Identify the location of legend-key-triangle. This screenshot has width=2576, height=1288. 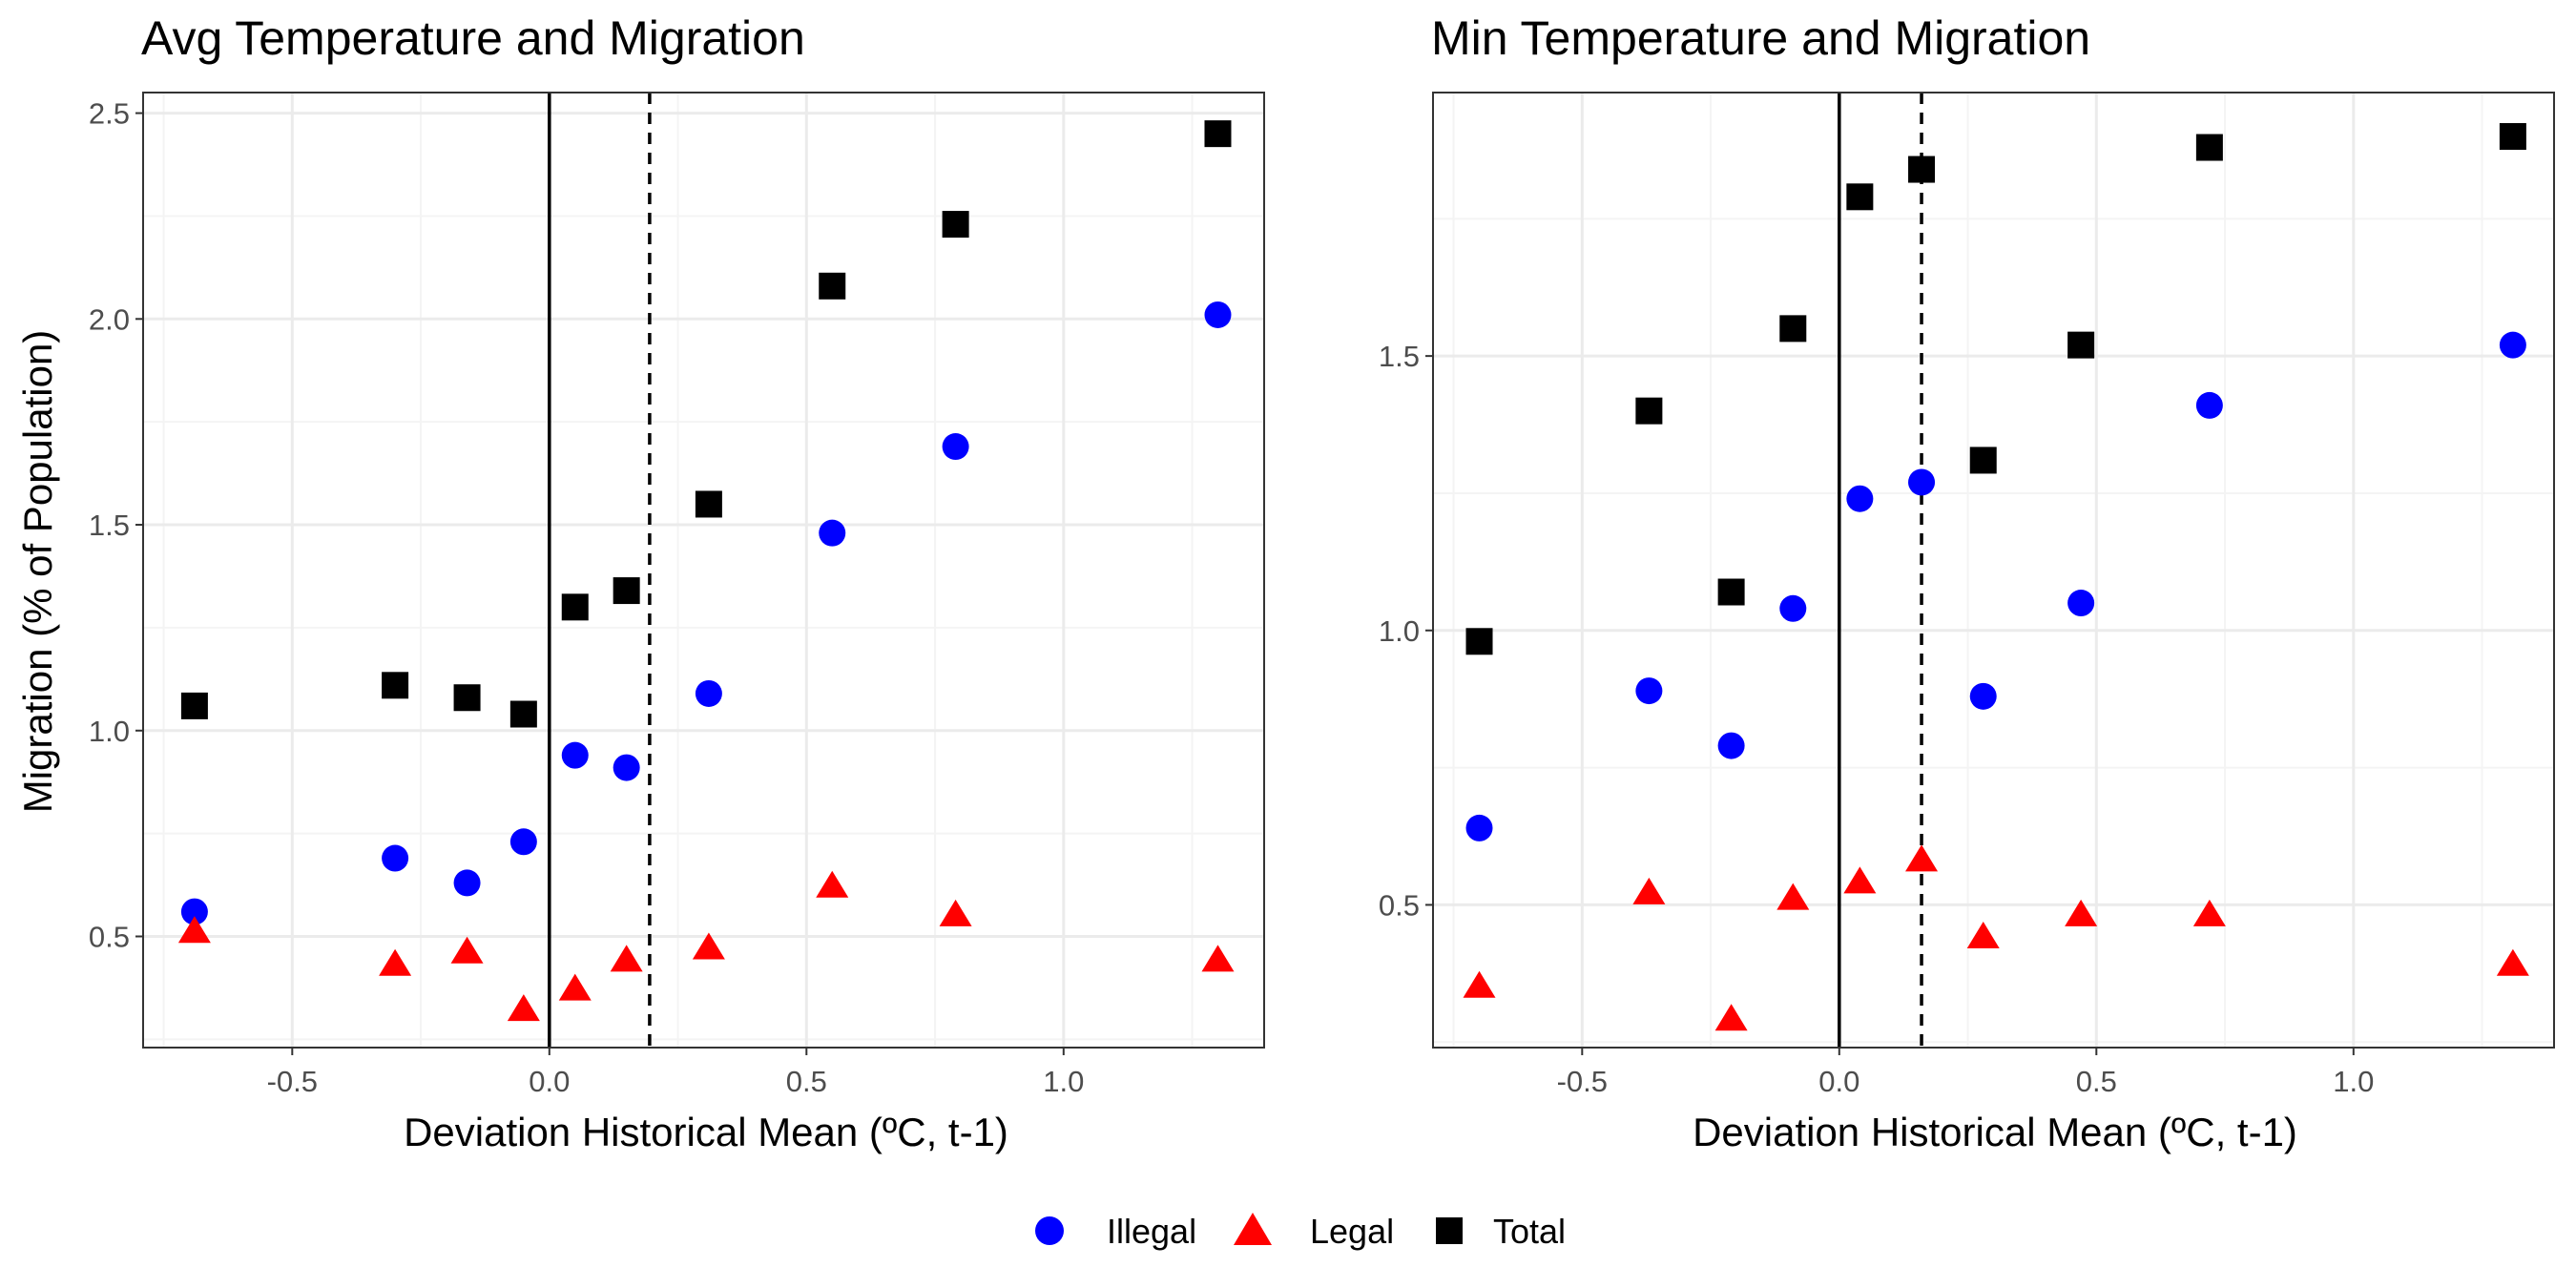
(1253, 1229).